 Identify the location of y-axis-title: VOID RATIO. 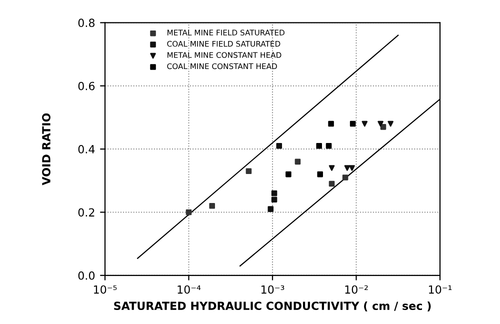
(46, 149).